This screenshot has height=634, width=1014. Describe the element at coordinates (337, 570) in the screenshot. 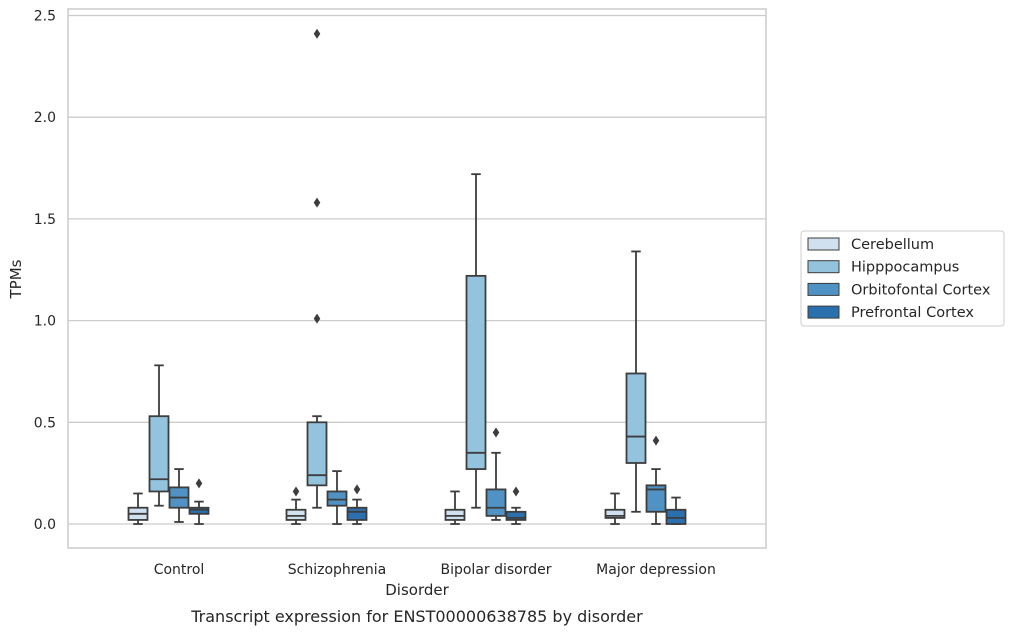

I see `x-tick-label: Schizophrenia` at that location.